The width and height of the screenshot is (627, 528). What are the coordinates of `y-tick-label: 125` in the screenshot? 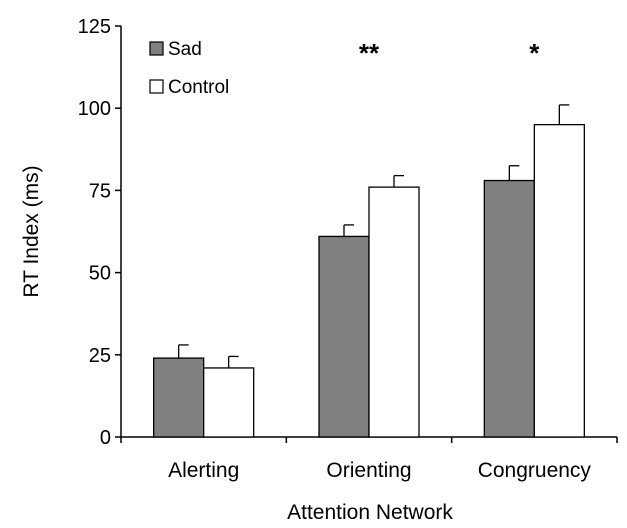 It's located at (94, 27).